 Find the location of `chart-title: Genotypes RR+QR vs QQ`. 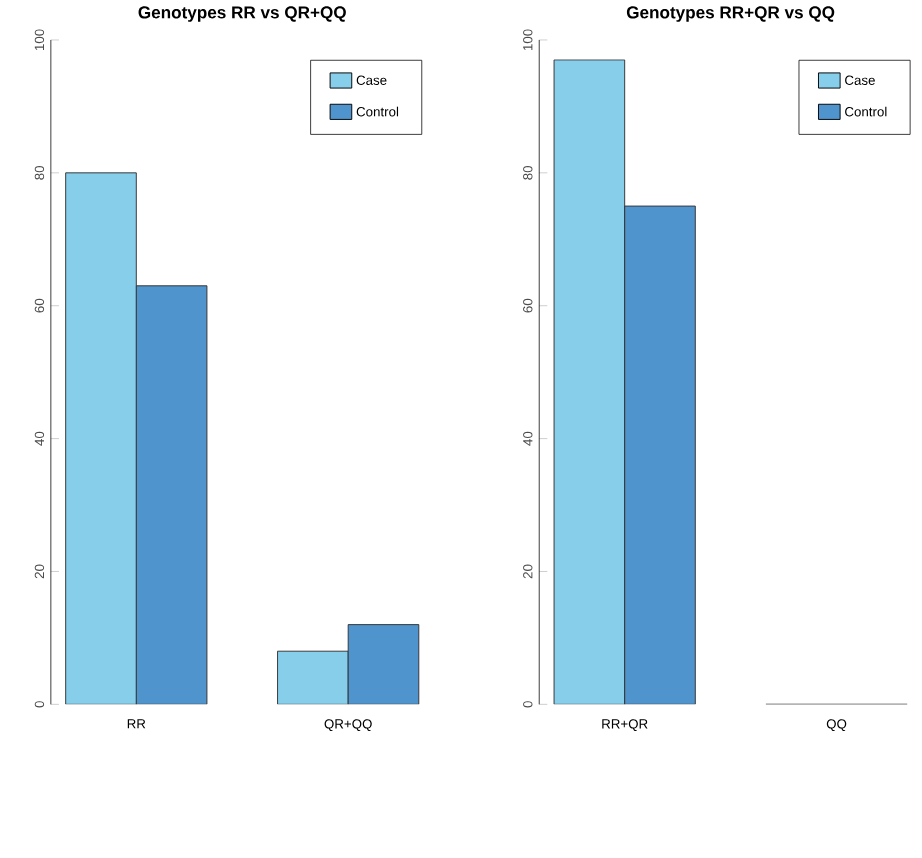

chart-title: Genotypes RR+QR vs QQ is located at coordinates (730, 14).